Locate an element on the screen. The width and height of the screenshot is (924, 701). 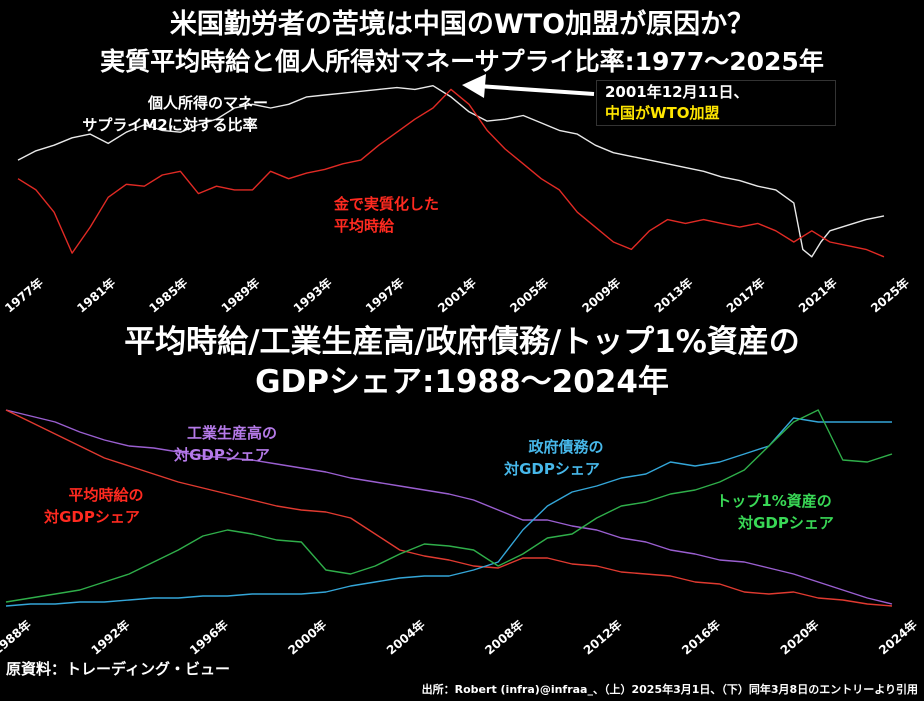
bottom-tick-label: 1992年 is located at coordinates (110, 637).